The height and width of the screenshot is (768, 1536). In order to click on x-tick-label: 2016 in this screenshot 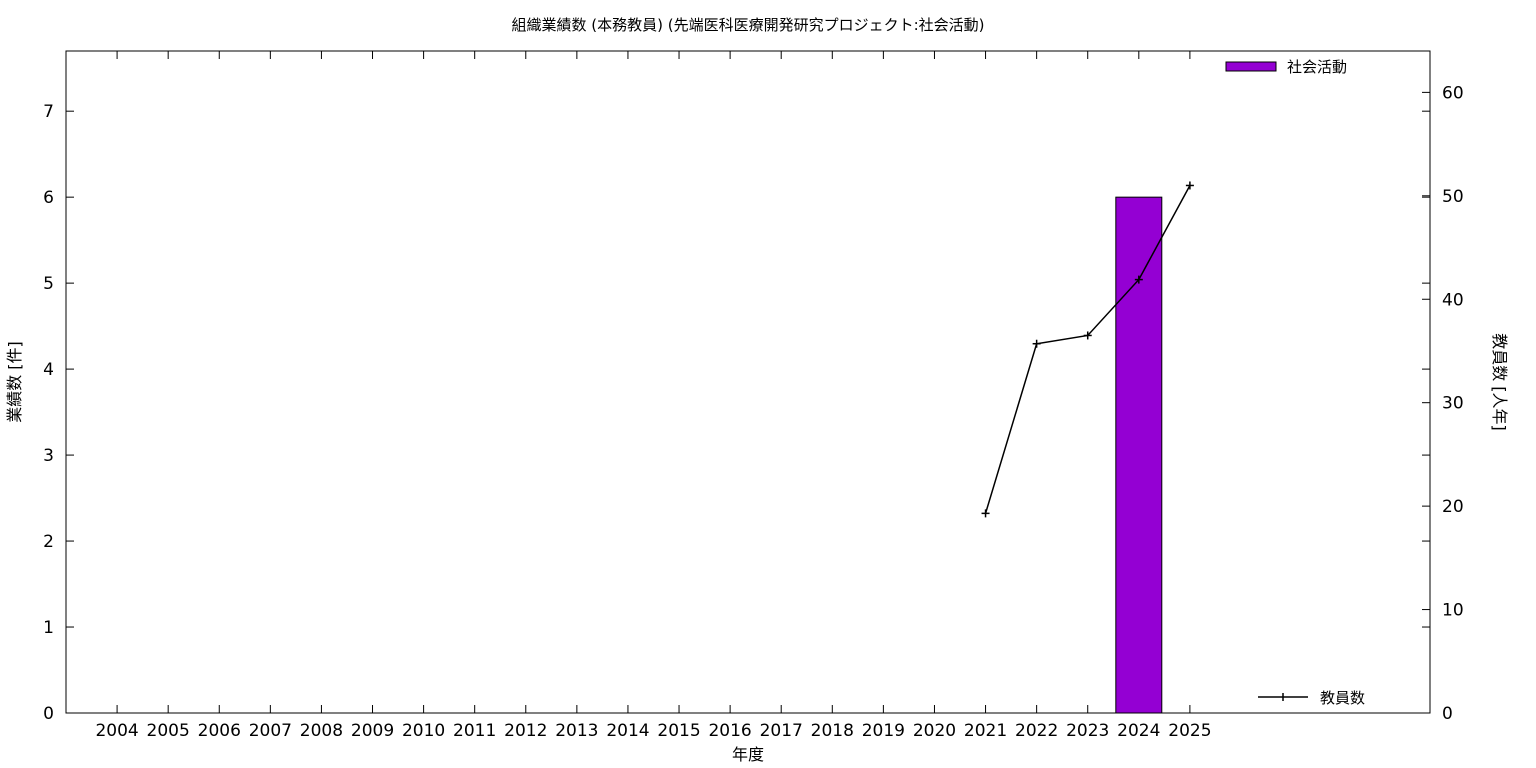, I will do `click(729, 731)`.